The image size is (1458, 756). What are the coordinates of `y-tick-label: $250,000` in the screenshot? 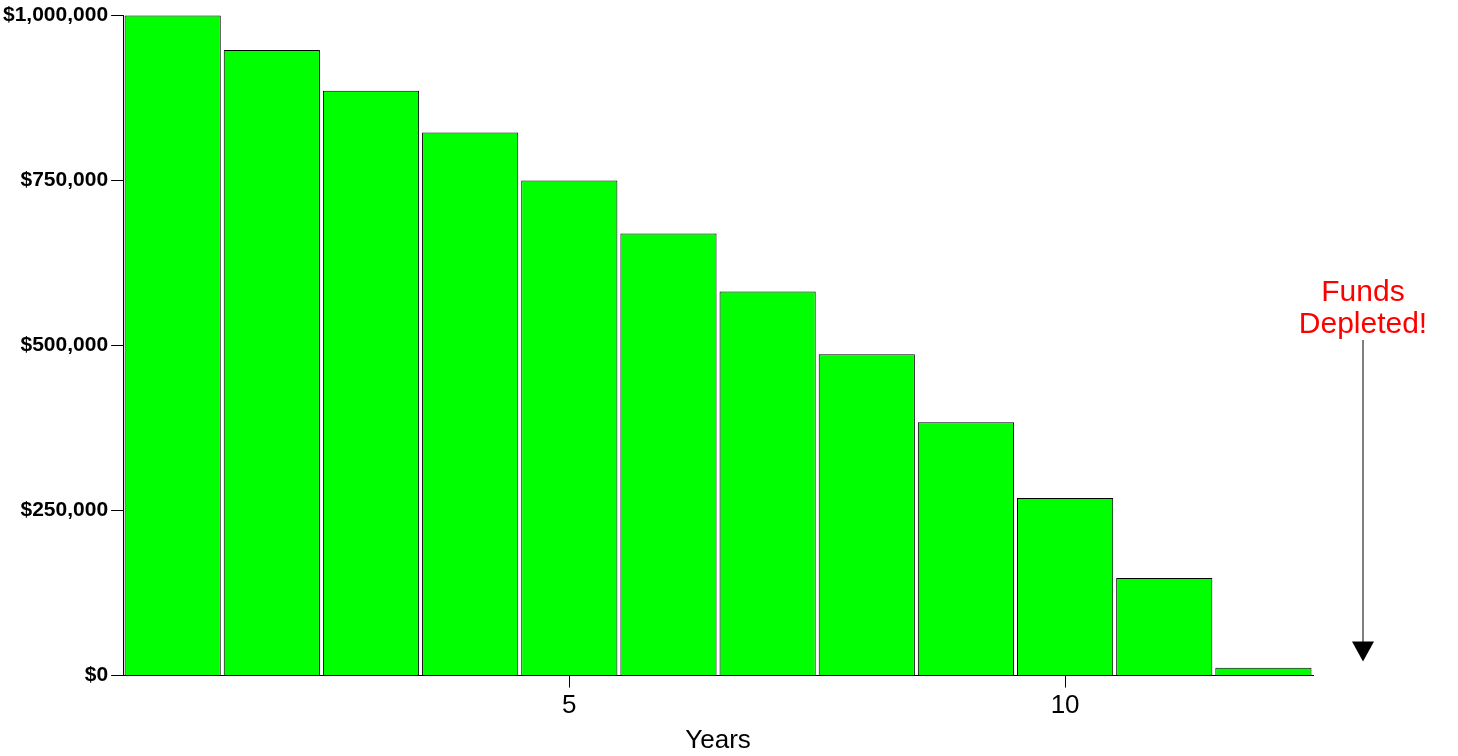 It's located at (64, 509).